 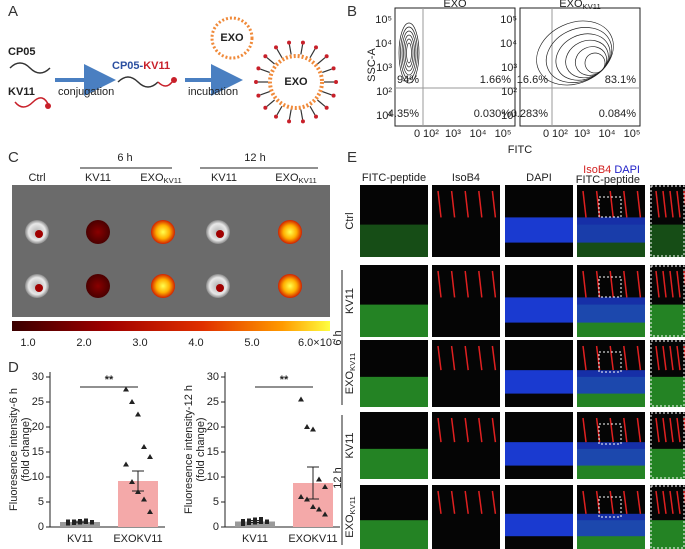 I want to click on quadrant-percent: 16.6%, so click(x=532, y=80).